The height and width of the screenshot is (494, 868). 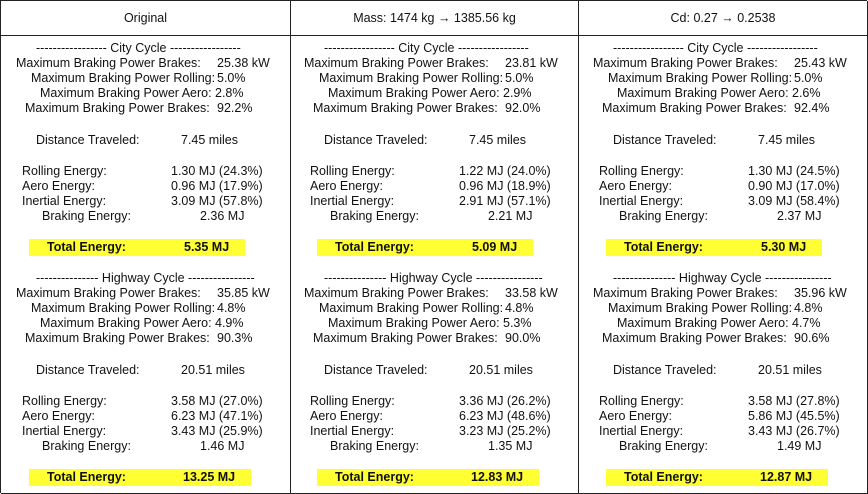 I want to click on highway-max-brakes-value: 33.58 kW, so click(x=531, y=293).